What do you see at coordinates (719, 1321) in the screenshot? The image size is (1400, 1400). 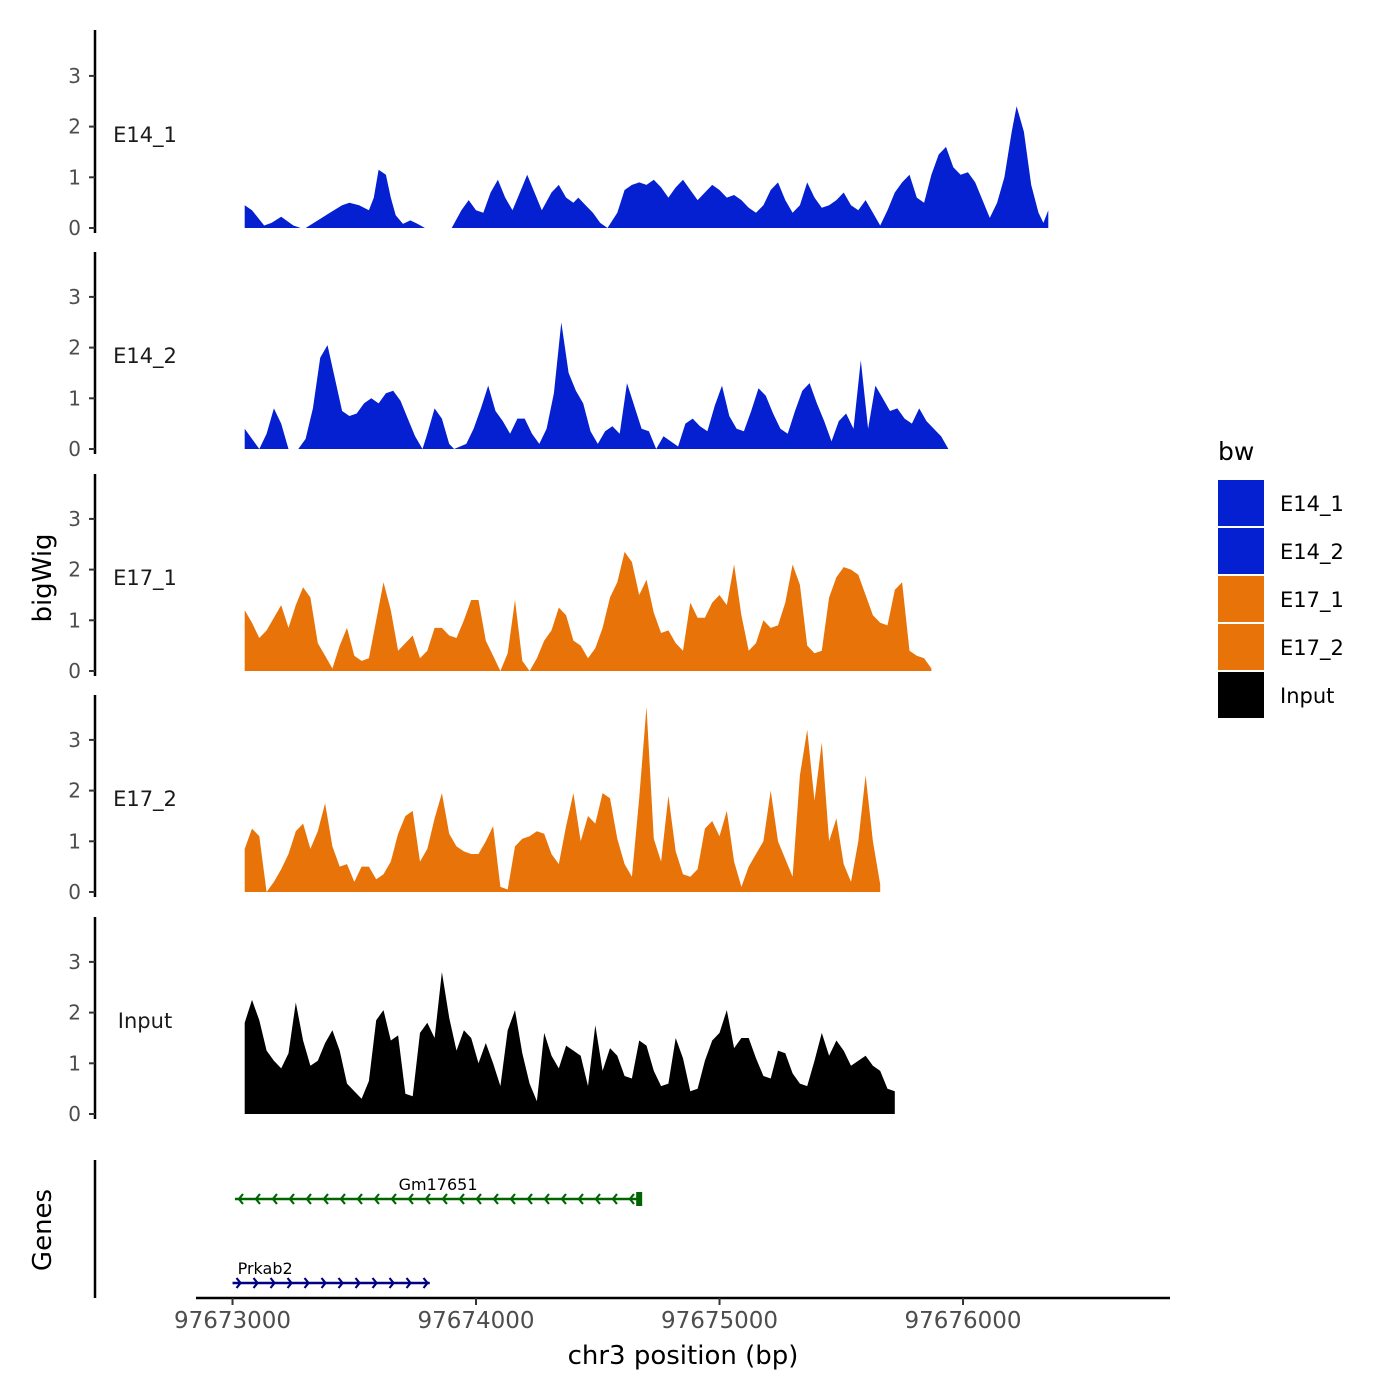 I see `x-tick-label-97675000: 97675000` at bounding box center [719, 1321].